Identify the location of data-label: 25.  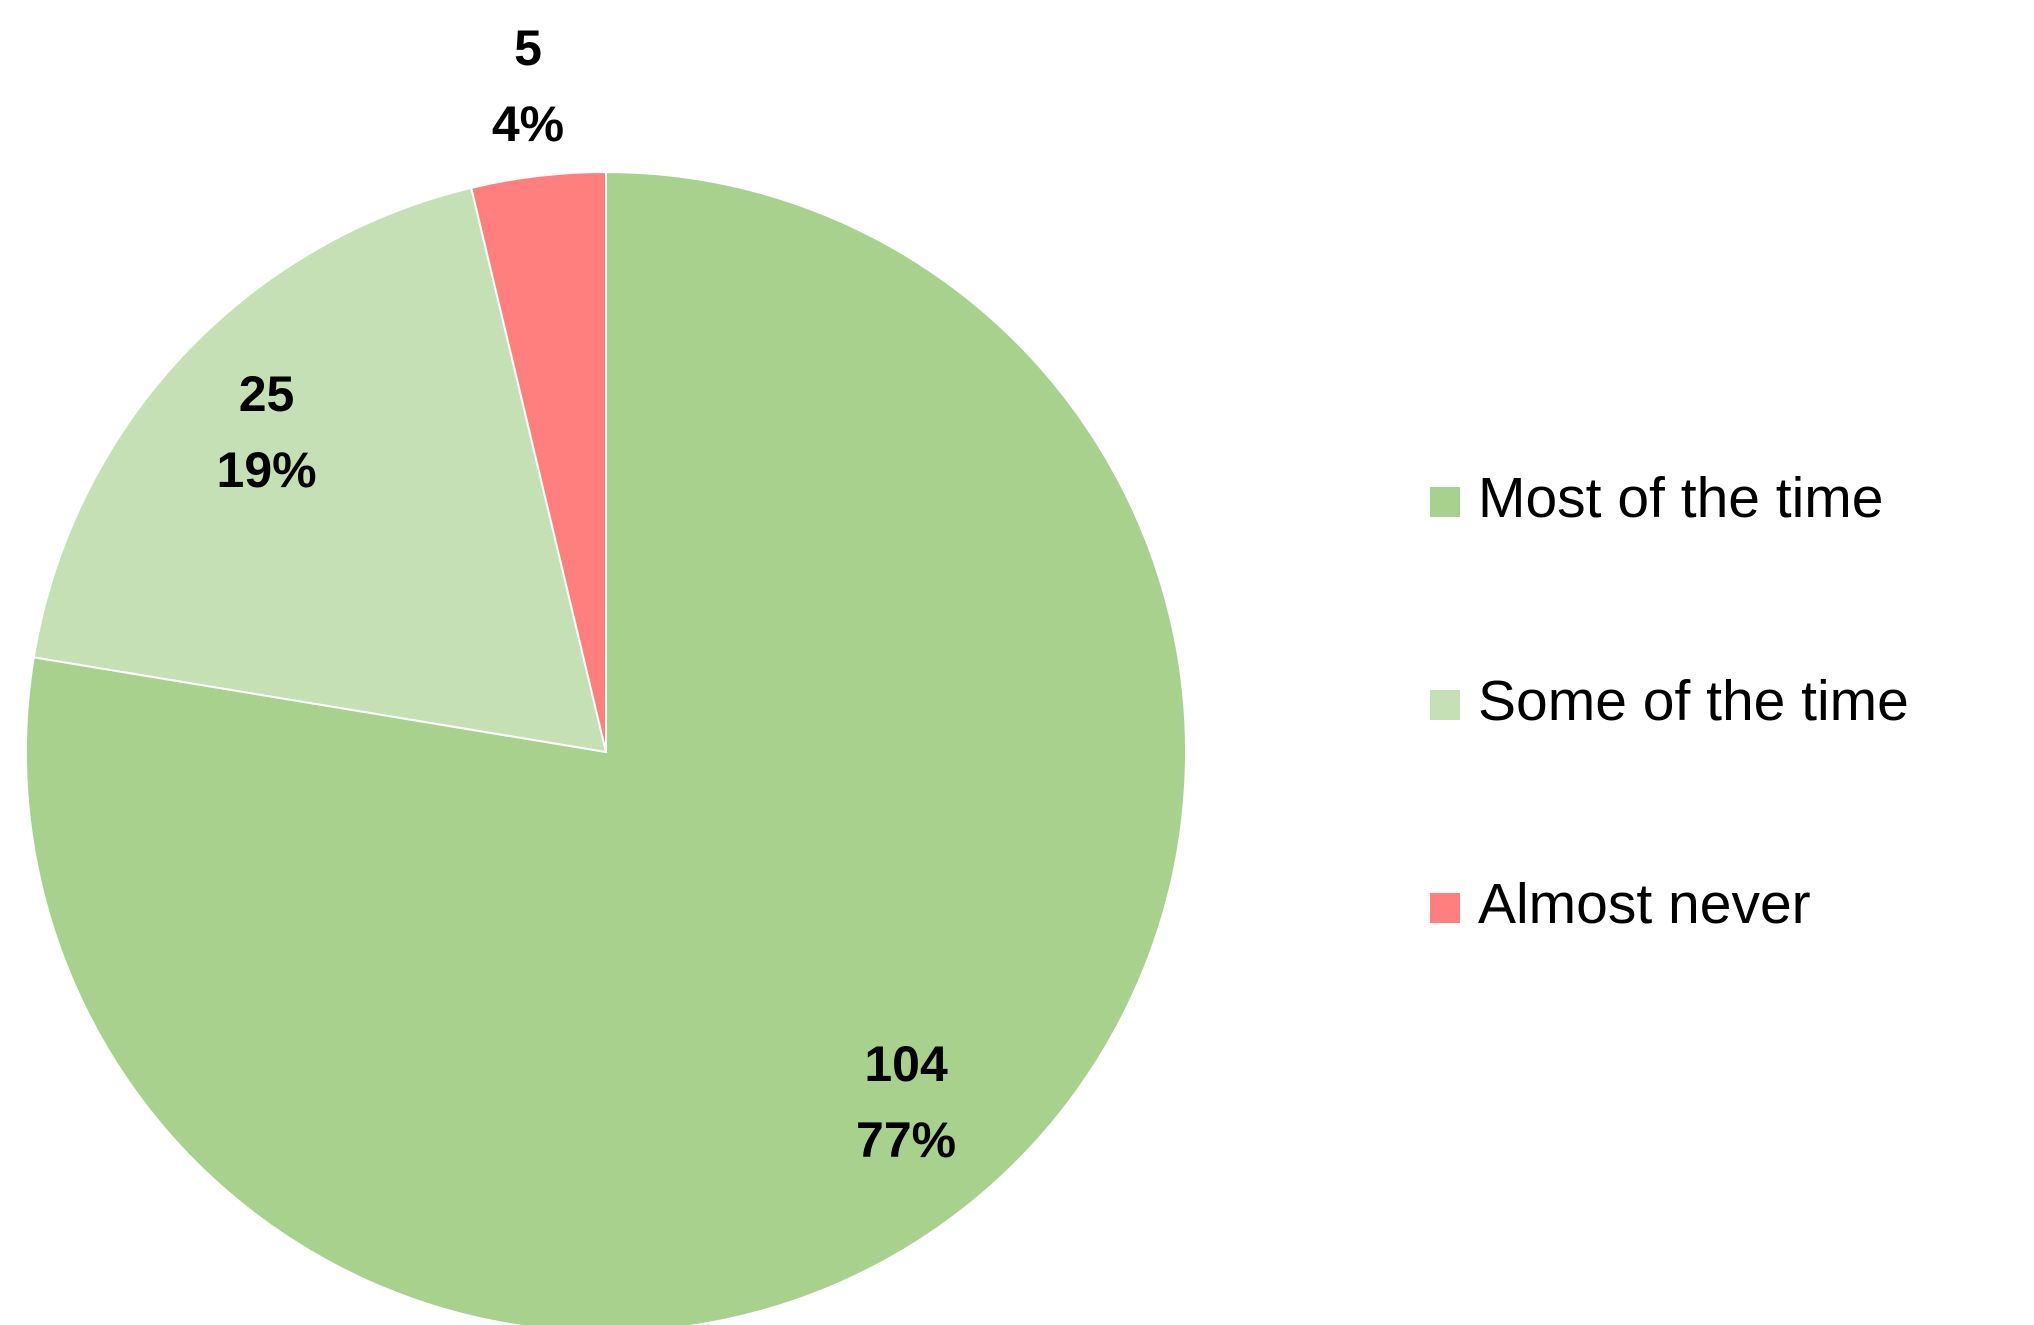
(267, 394).